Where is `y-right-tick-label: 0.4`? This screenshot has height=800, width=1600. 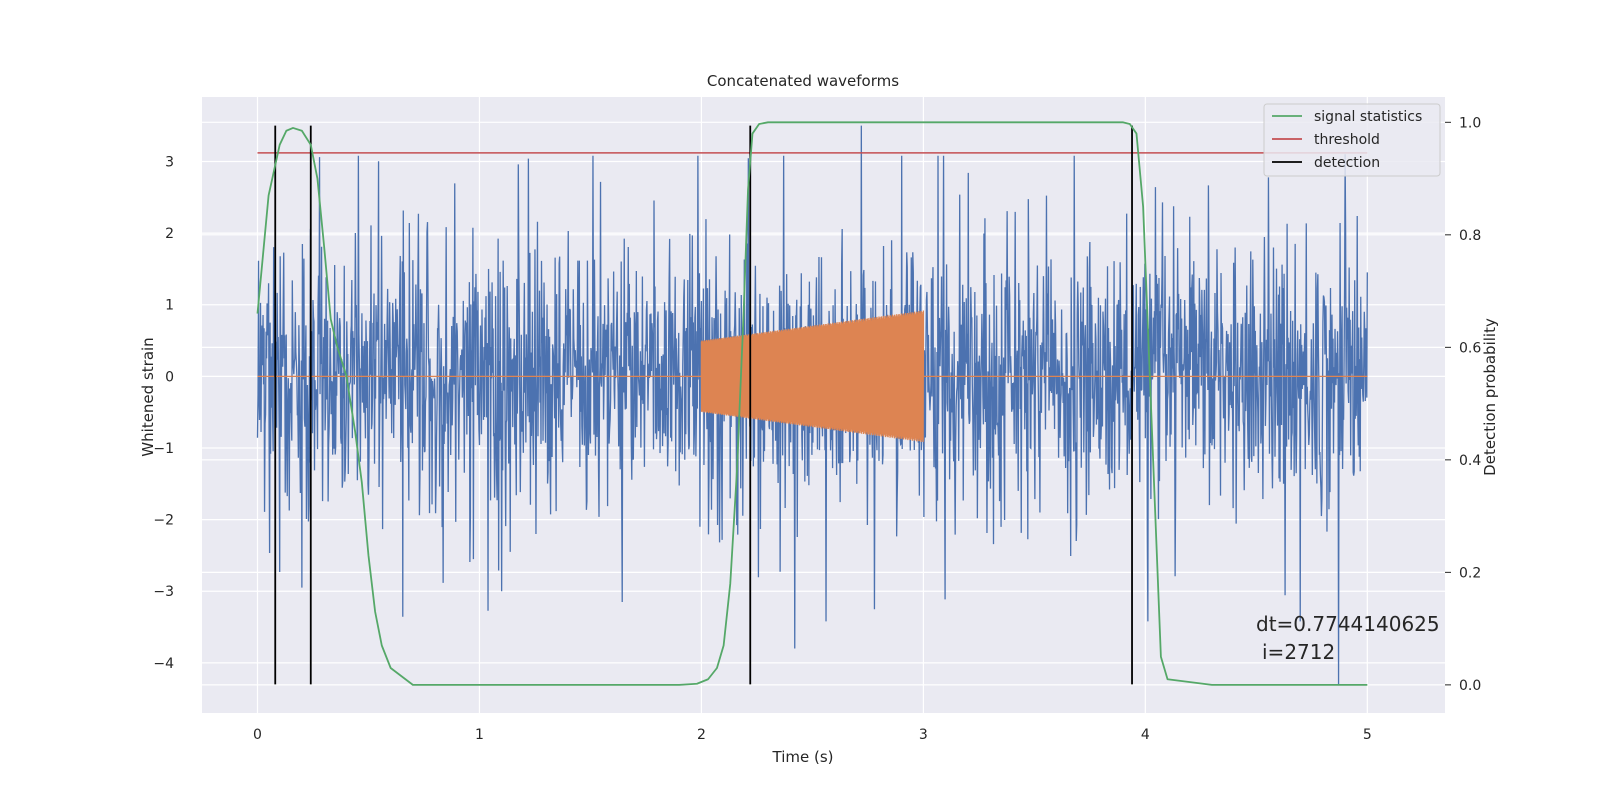 y-right-tick-label: 0.4 is located at coordinates (1470, 461).